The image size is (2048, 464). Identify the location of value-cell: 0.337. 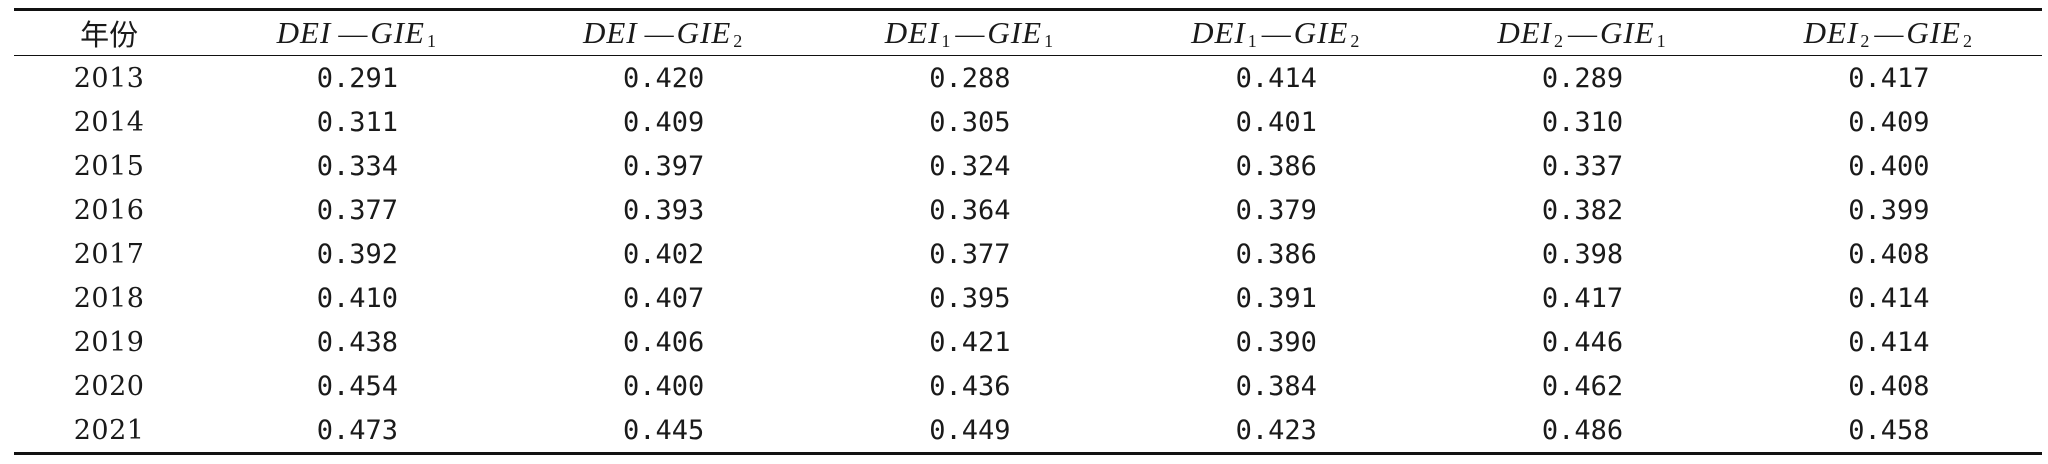
(1582, 166).